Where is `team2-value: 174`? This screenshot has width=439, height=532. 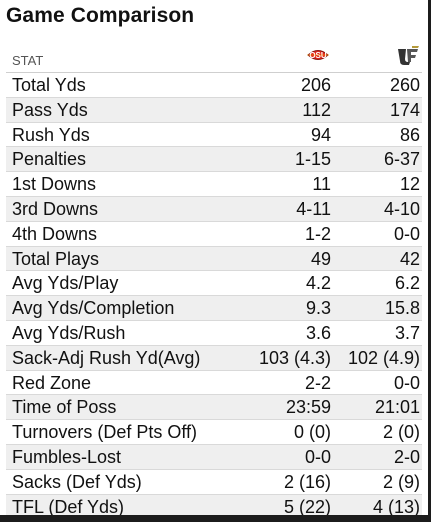 team2-value: 174 is located at coordinates (404, 109).